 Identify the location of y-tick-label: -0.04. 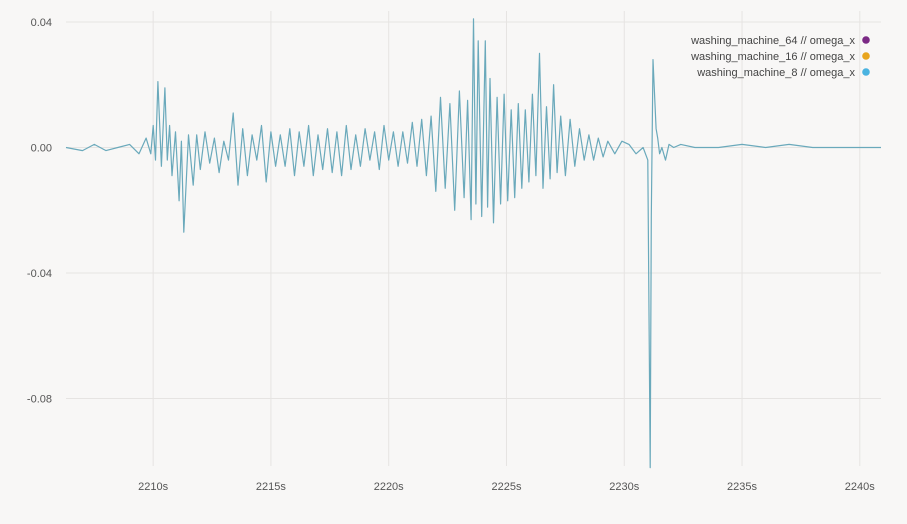
(39, 274).